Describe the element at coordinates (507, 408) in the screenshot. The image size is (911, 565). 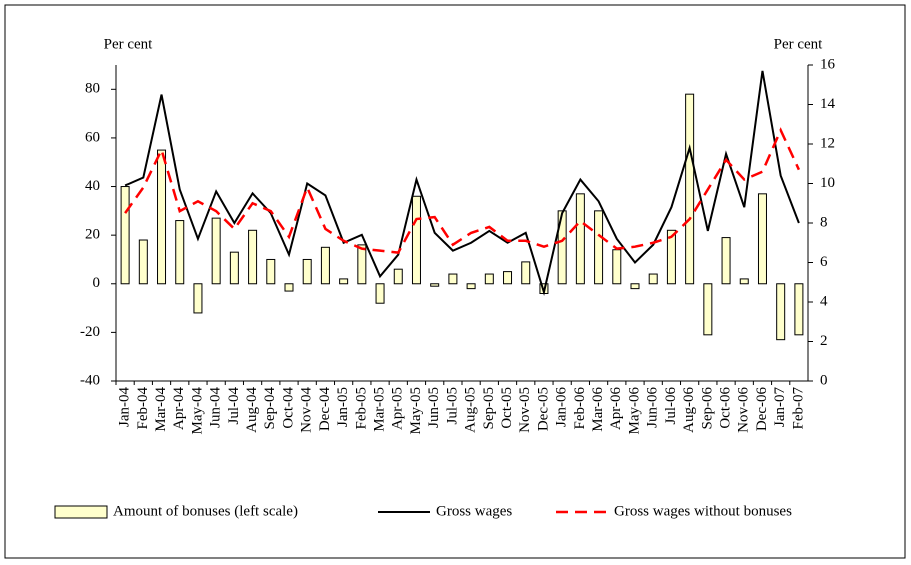
I see `x-tick-label: Oct-05` at that location.